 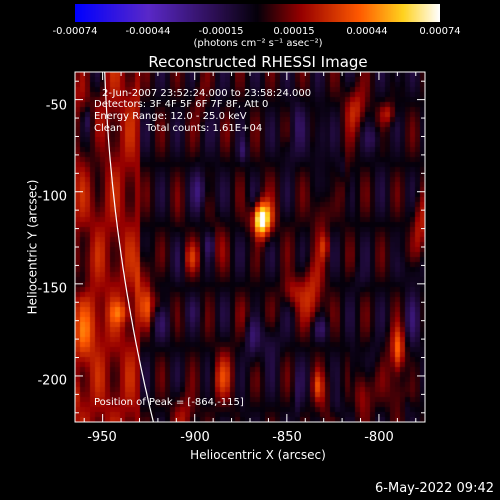 I want to click on y-tick-label: -100, so click(x=52, y=197).